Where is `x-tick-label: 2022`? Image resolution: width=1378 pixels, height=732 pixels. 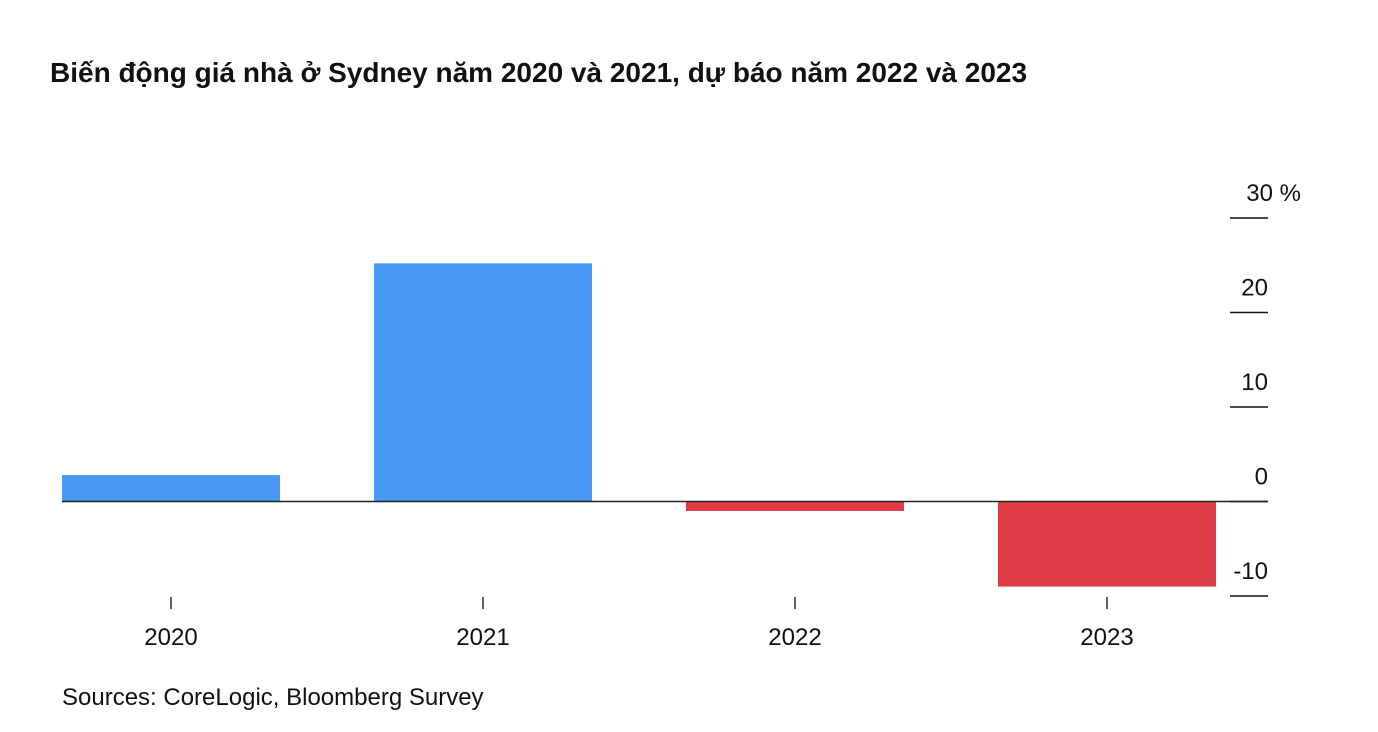
x-tick-label: 2022 is located at coordinates (794, 637).